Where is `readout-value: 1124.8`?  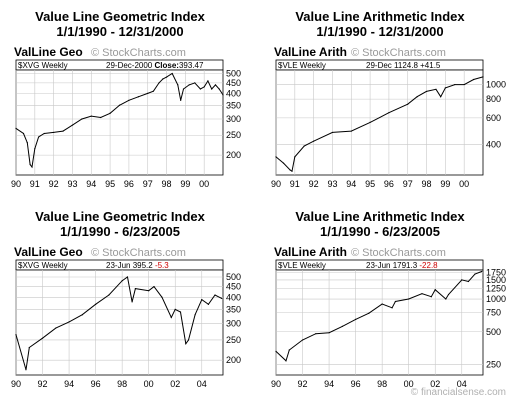
readout-value: 1124.8 is located at coordinates (407, 65).